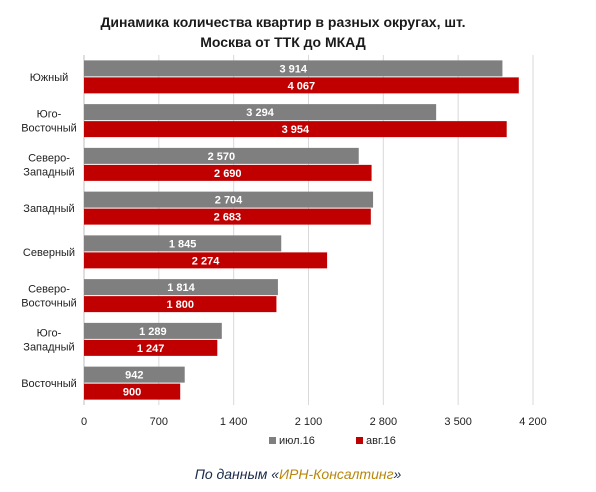  I want to click on x-tick-label: 2 800, so click(384, 422).